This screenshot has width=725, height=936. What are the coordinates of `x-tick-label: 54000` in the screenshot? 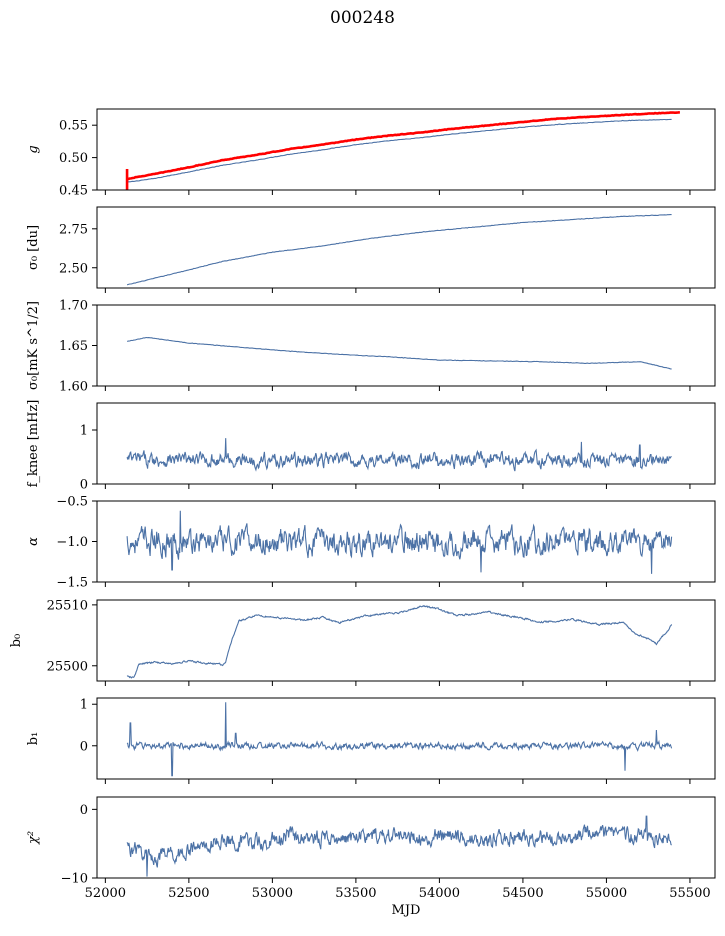 It's located at (439, 893).